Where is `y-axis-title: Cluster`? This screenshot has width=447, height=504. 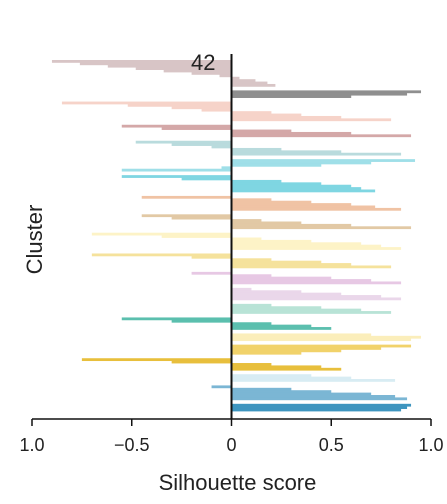
y-axis-title: Cluster is located at coordinates (34, 240).